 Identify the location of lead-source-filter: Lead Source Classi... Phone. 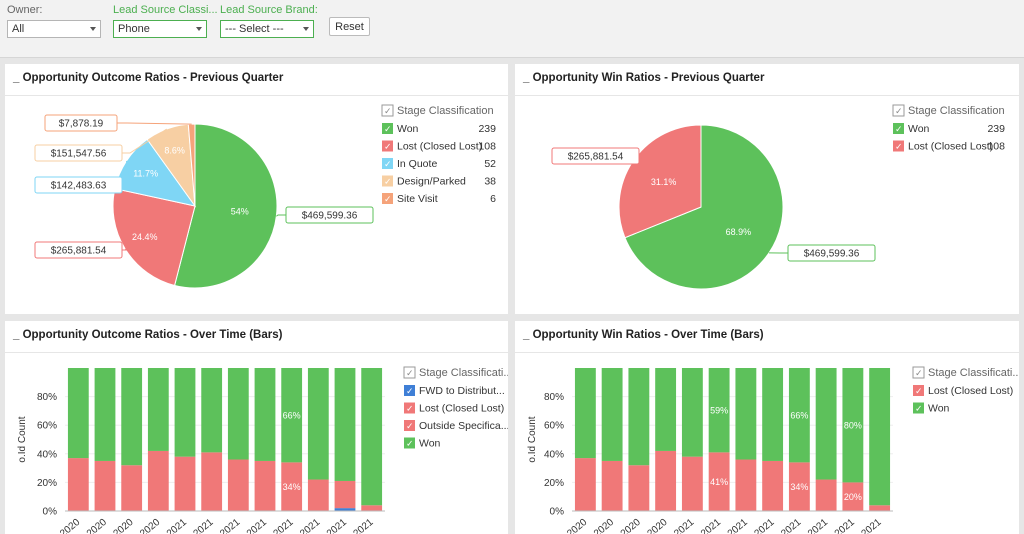
(165, 21).